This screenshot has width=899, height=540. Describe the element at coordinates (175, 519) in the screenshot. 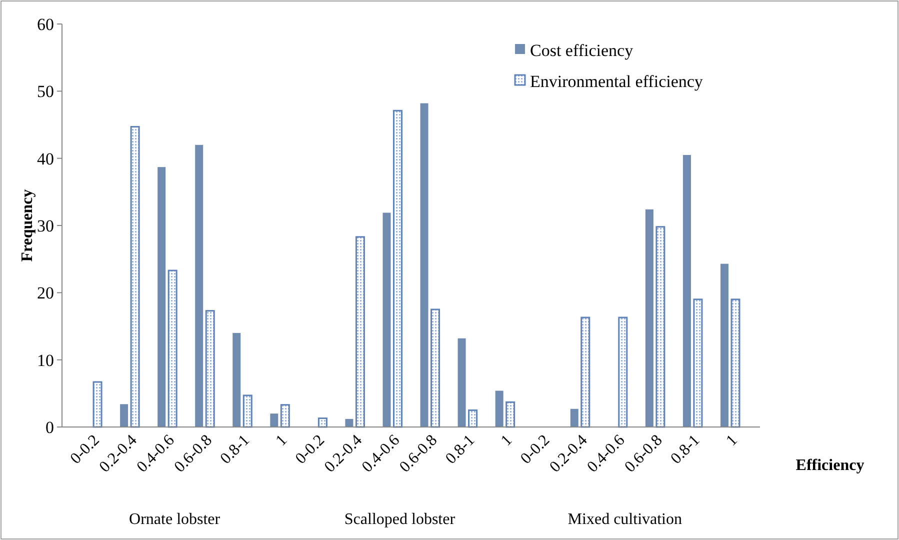

I see `text: Ornate lobster` at that location.